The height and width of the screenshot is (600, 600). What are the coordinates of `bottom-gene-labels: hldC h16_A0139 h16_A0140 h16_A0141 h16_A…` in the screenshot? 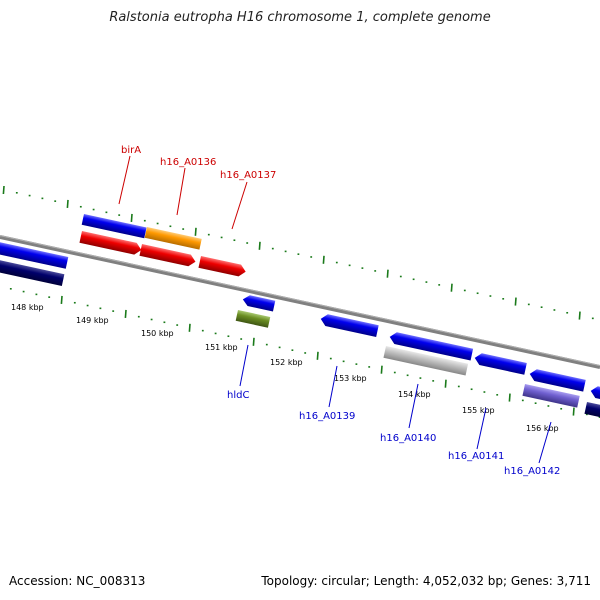 It's located at (393, 410).